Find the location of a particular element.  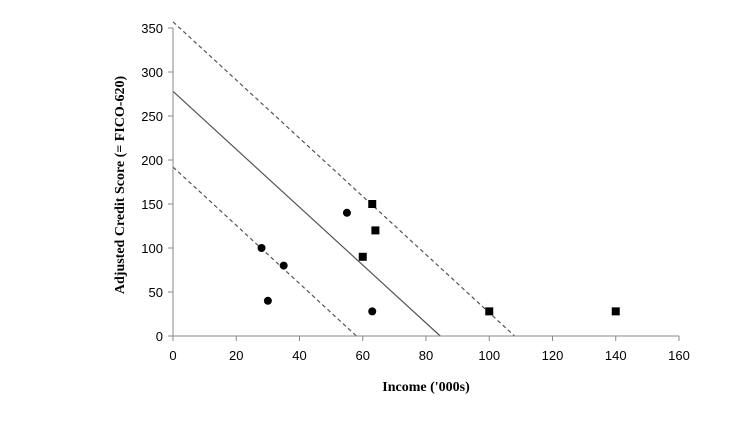

y-axis: 0 50 100 150 200 250 300 350 is located at coordinates (157, 182).